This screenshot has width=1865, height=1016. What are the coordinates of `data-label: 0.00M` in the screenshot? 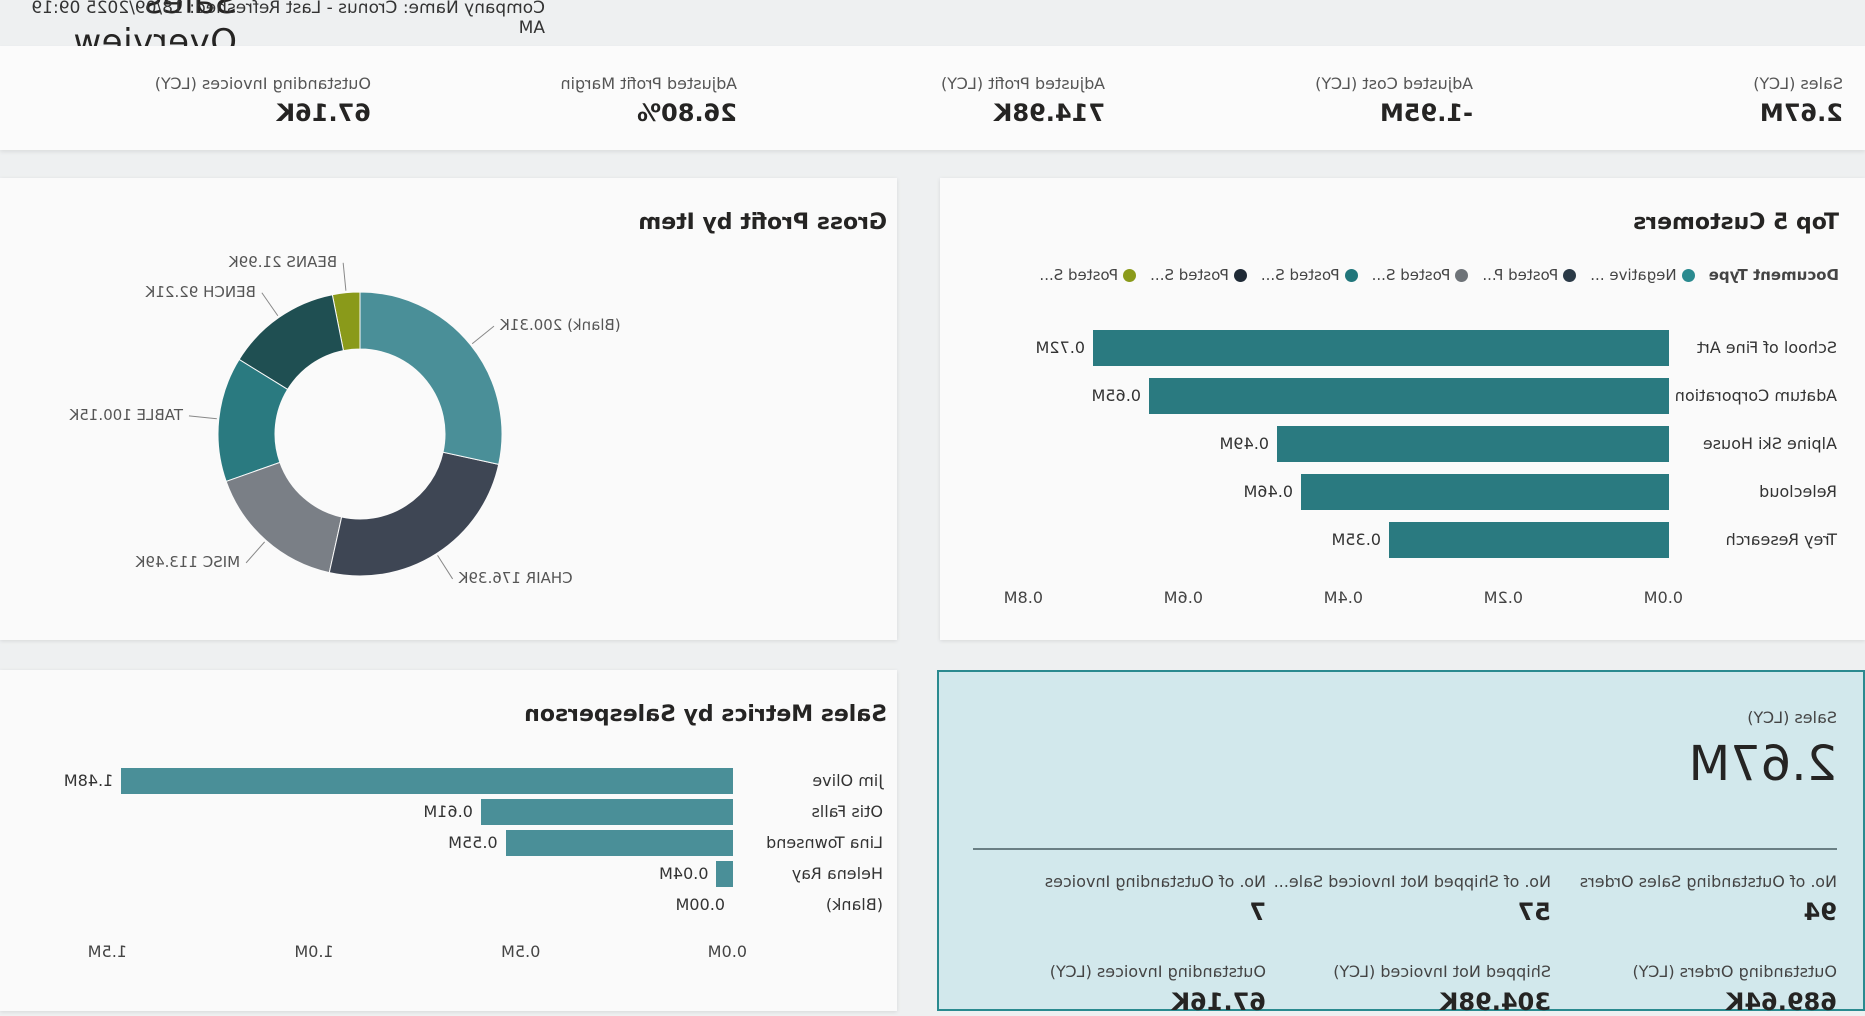 It's located at (700, 904).